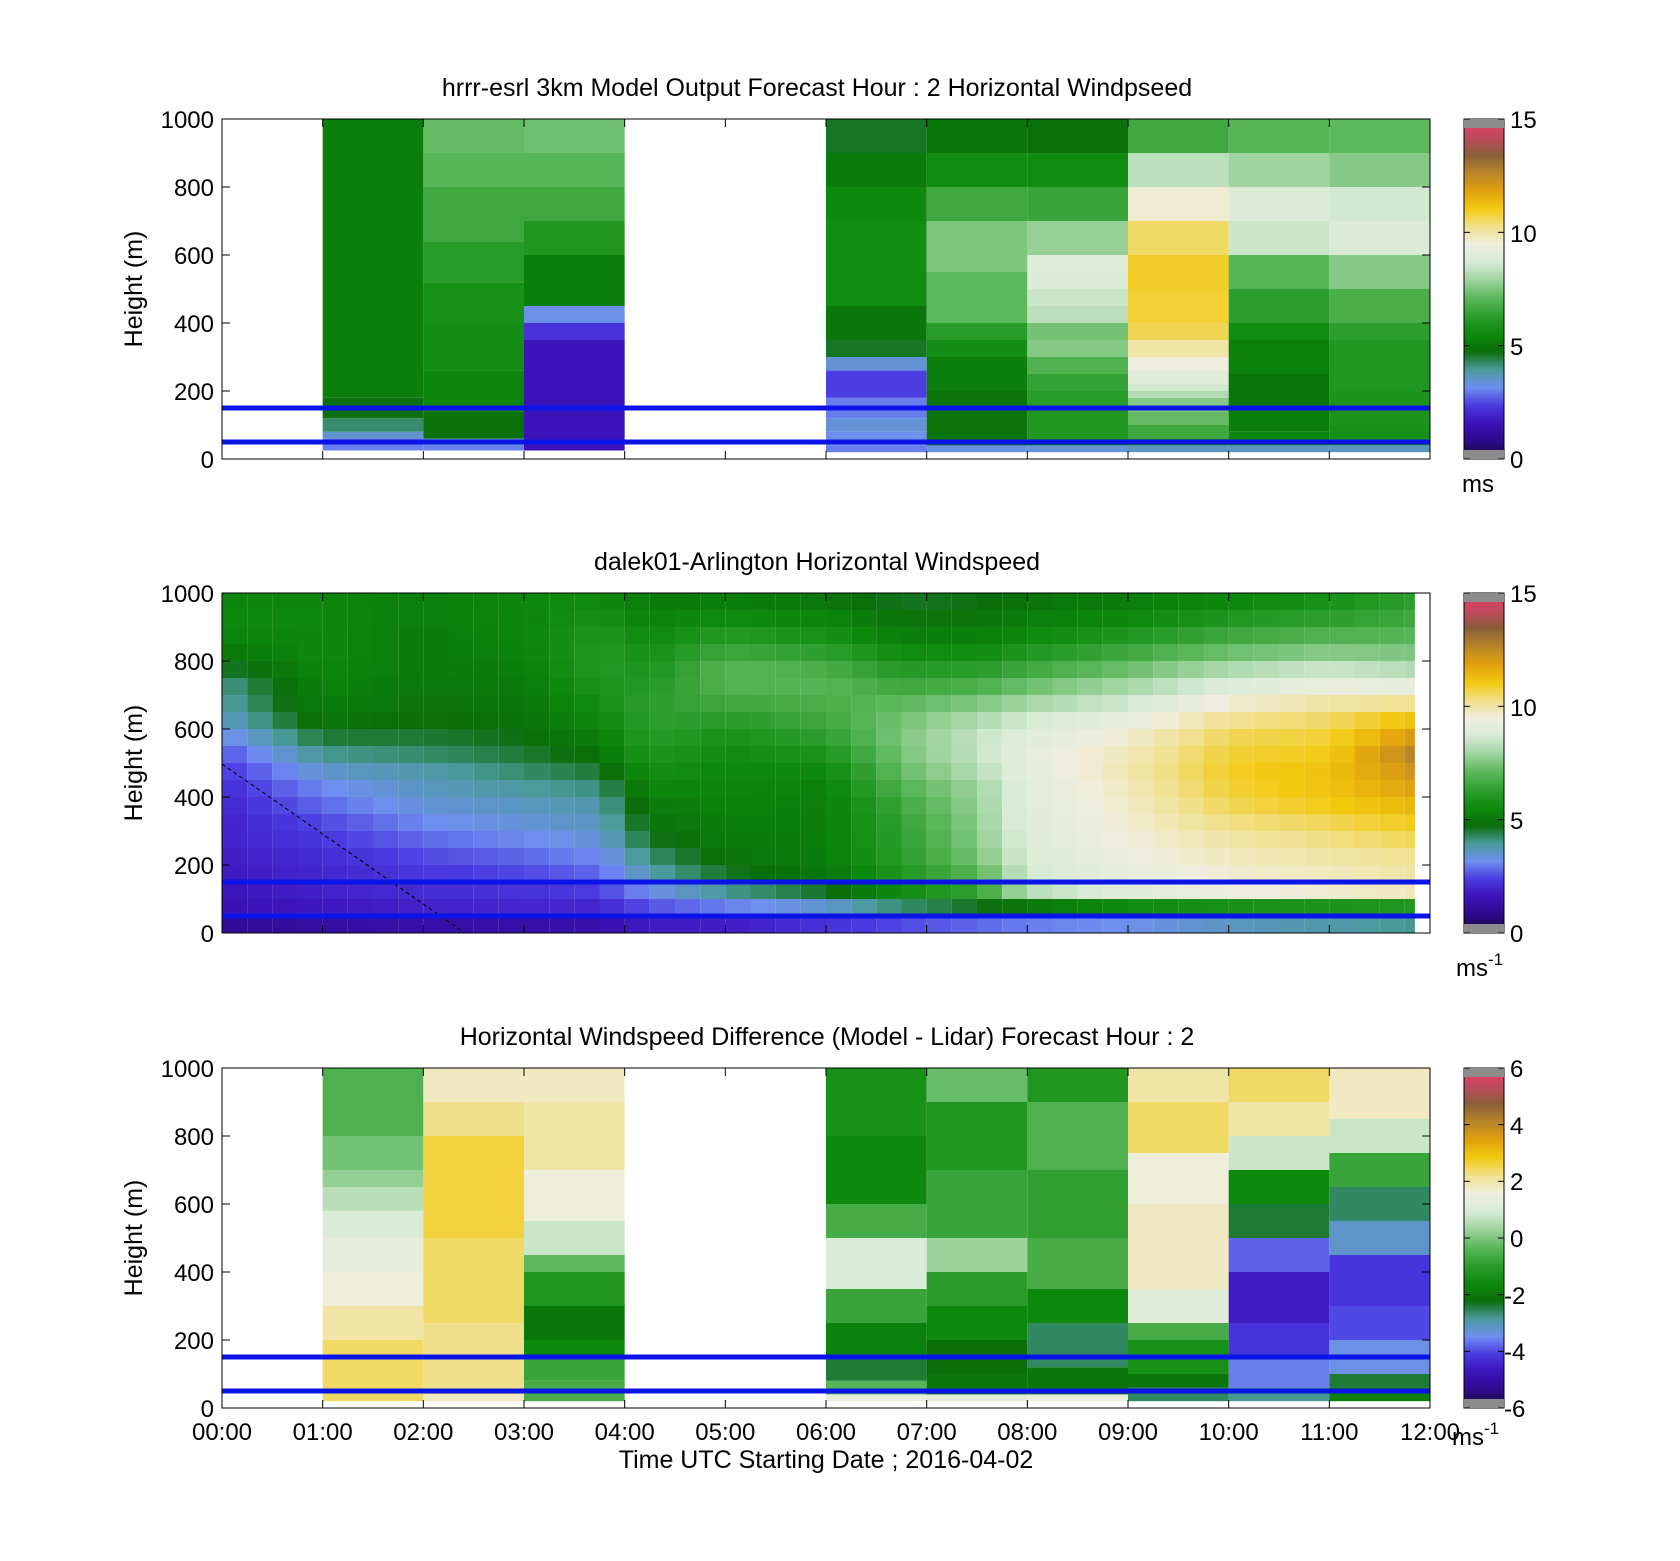 The image size is (1680, 1561). I want to click on x-tick-label: 04:00, so click(625, 1432).